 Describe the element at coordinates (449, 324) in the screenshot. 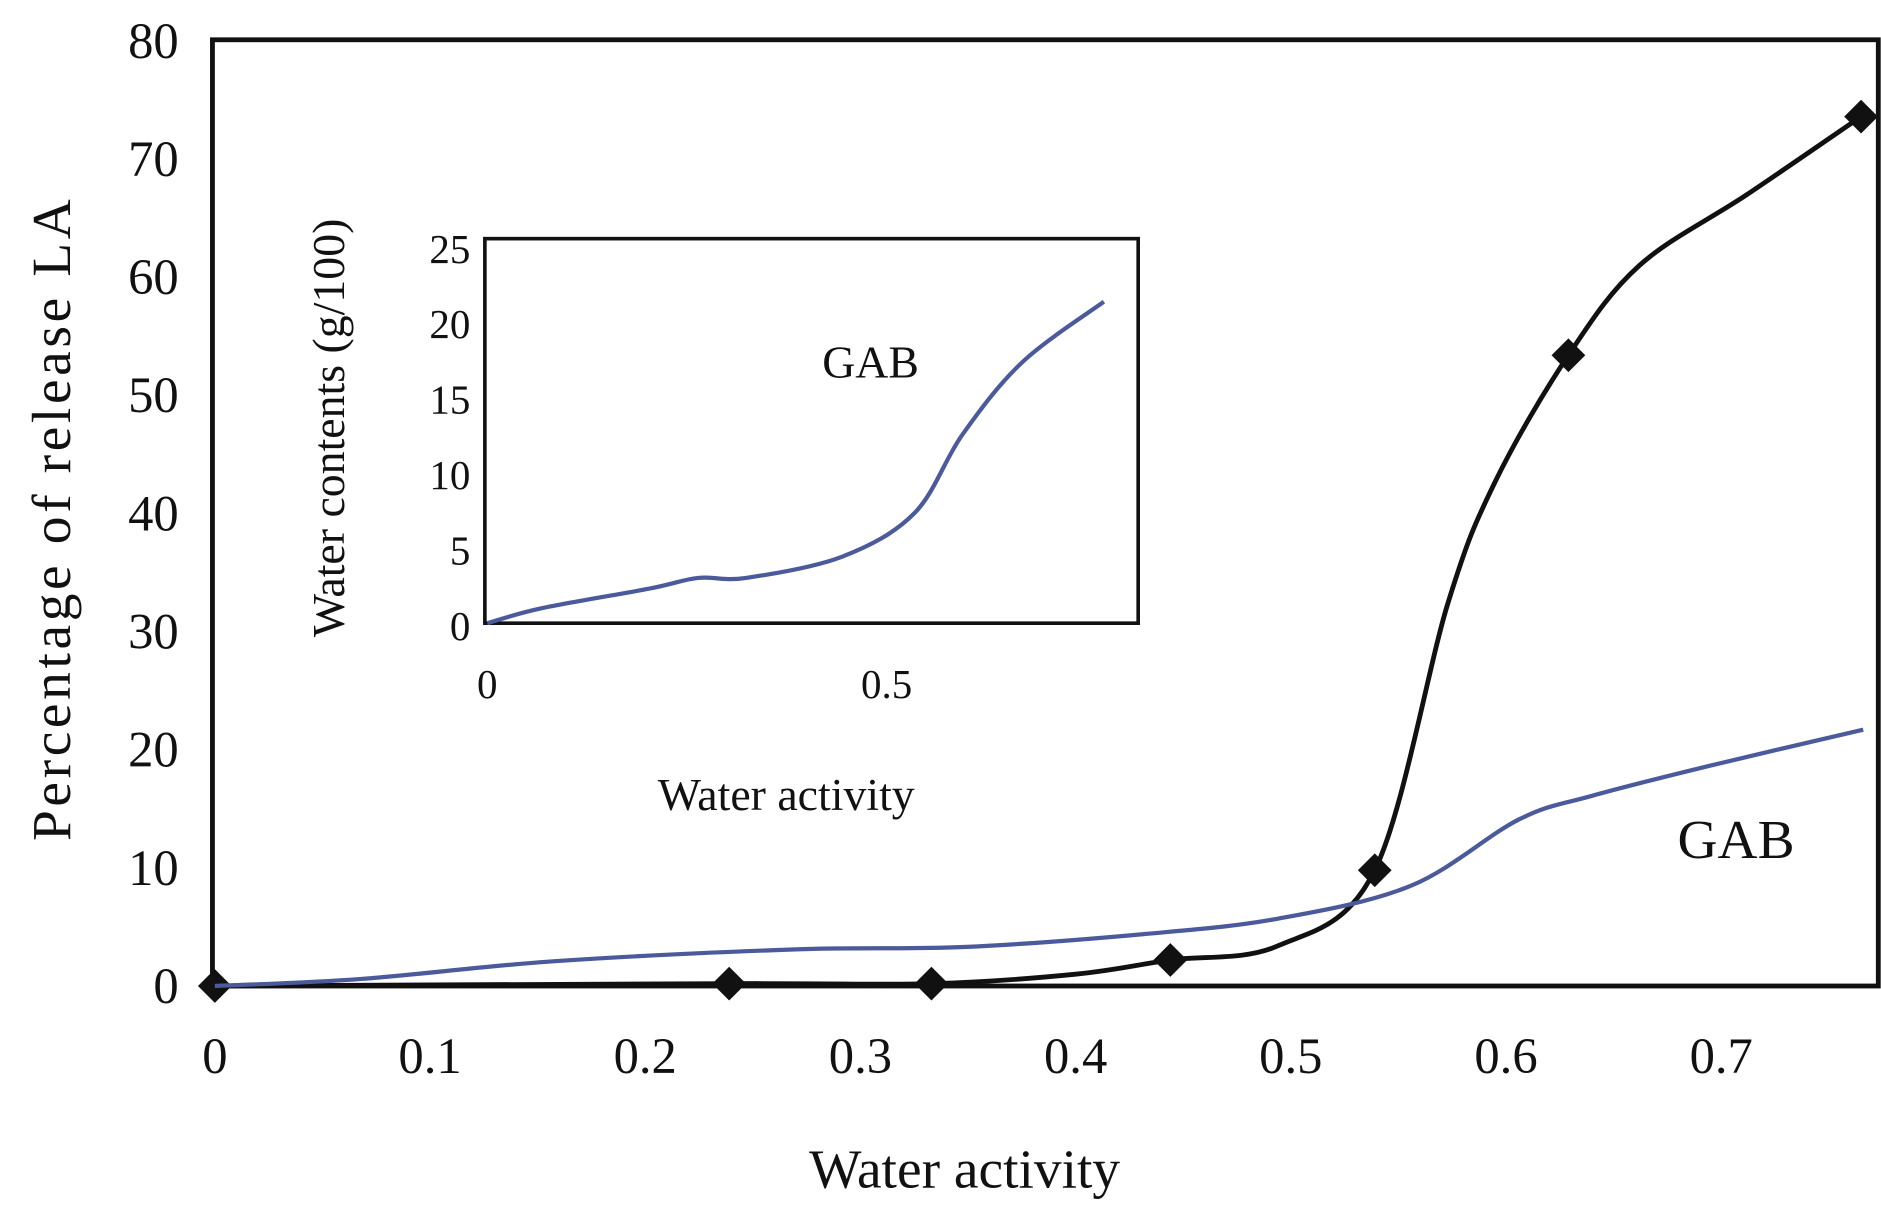

I see `inset-y-tick-label: 20` at that location.